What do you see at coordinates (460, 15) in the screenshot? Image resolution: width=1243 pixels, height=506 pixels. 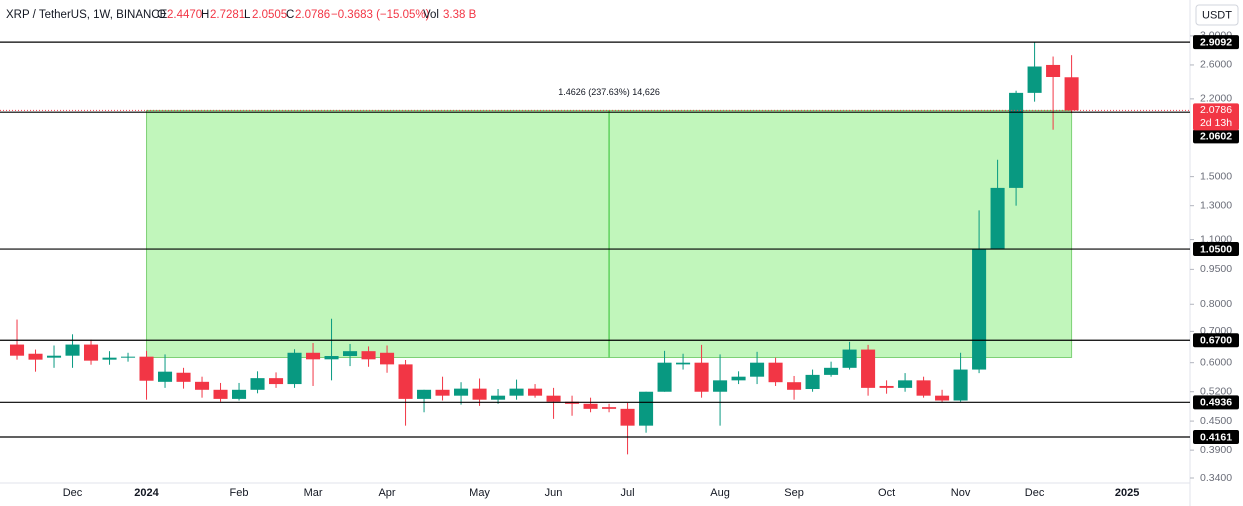 I see `volume-value: 3.38 B` at bounding box center [460, 15].